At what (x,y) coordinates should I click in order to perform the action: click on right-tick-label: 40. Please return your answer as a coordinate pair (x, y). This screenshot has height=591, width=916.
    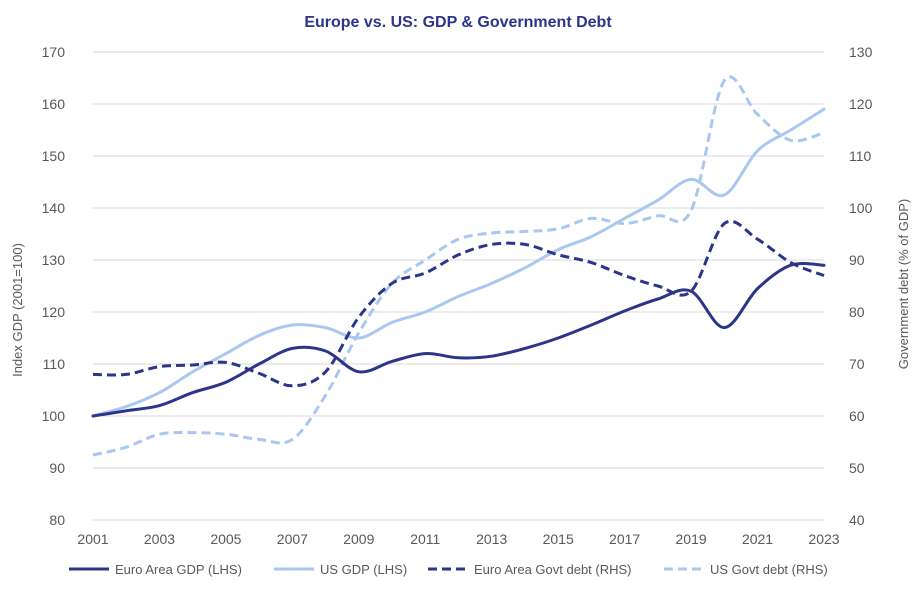
    Looking at the image, I should click on (857, 520).